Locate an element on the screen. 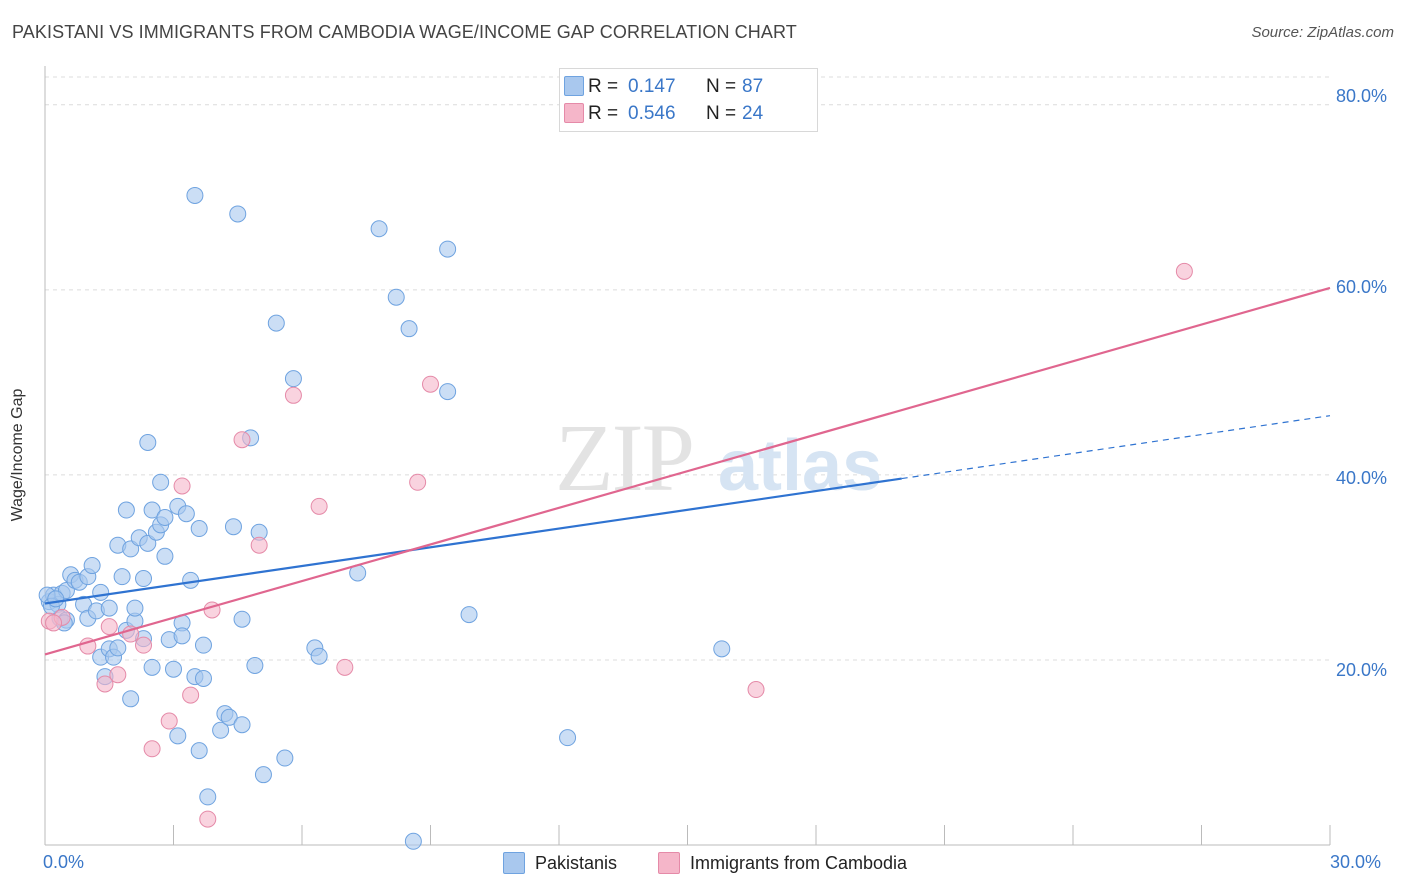 The height and width of the screenshot is (892, 1406). legend-swatch-cambodia is located at coordinates (574, 113).